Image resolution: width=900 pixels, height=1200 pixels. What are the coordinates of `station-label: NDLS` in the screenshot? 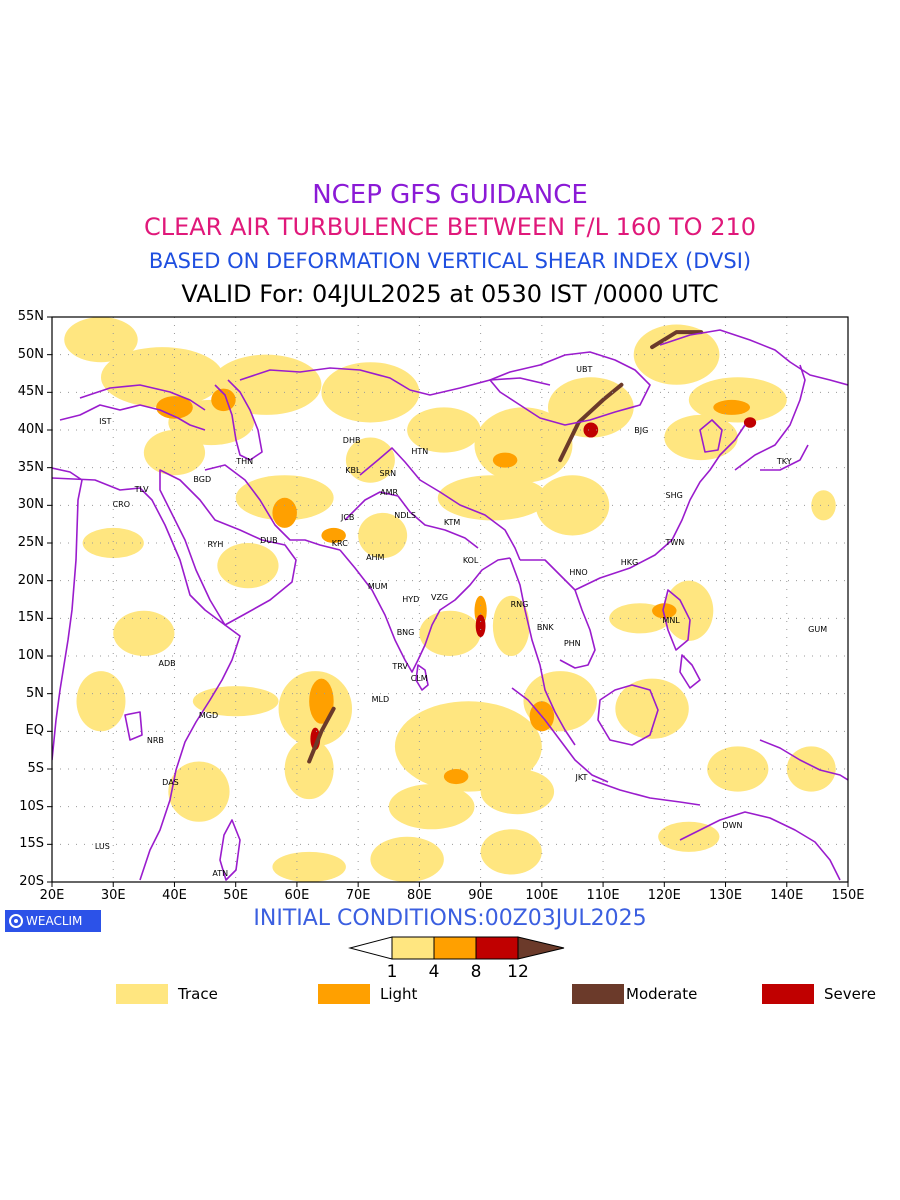 It's located at (405, 515).